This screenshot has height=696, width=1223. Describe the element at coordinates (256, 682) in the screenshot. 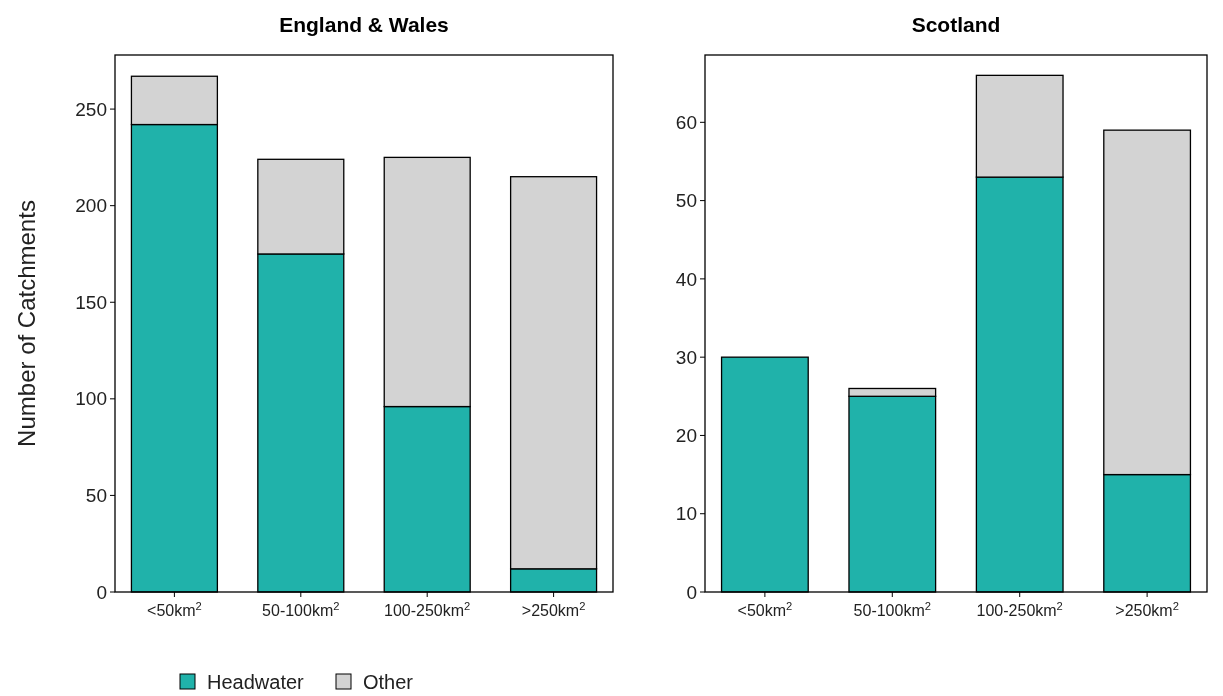

I see `legend-label: Headwater` at that location.